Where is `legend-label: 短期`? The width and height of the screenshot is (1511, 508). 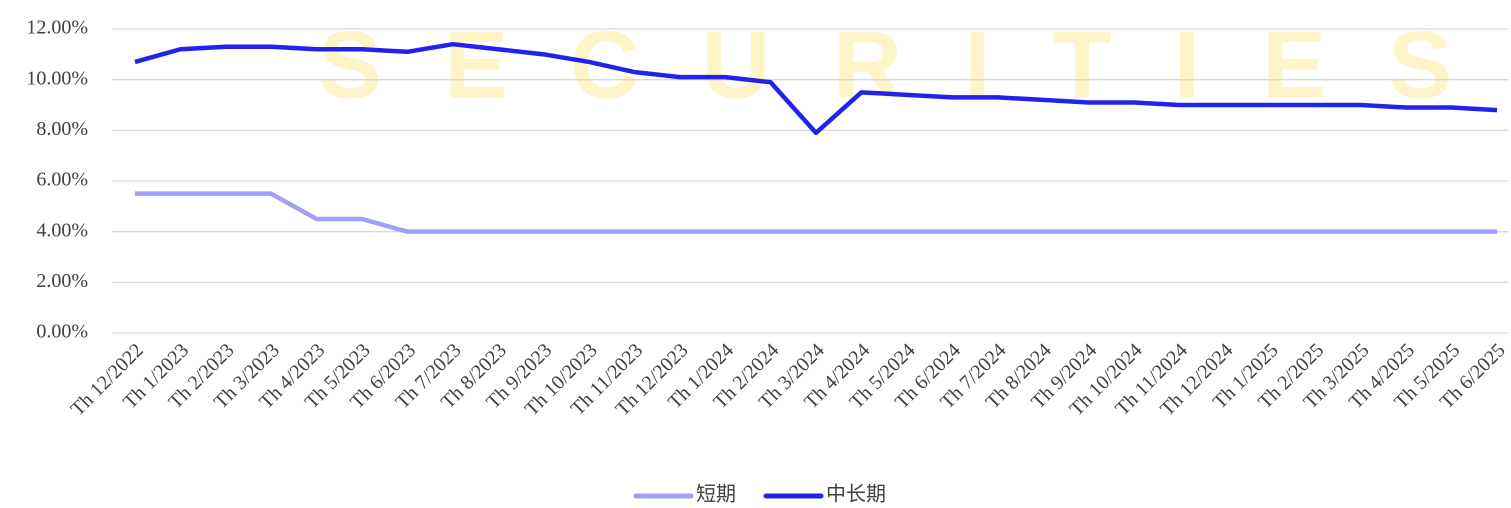 legend-label: 短期 is located at coordinates (716, 494).